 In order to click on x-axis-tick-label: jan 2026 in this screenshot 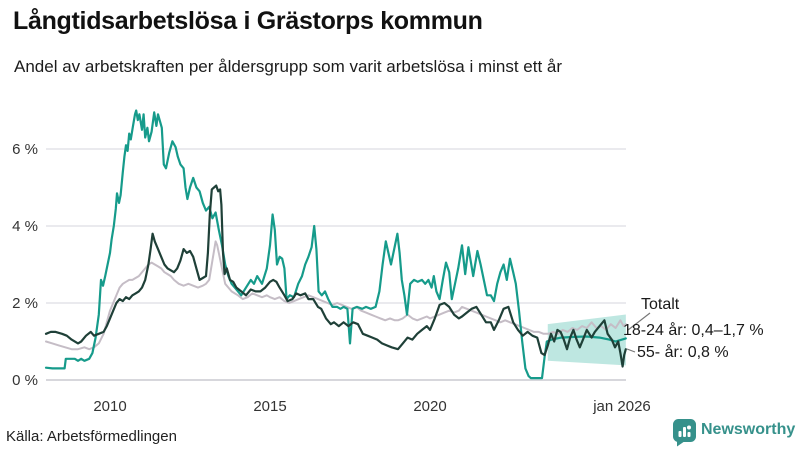, I will do `click(621, 406)`.